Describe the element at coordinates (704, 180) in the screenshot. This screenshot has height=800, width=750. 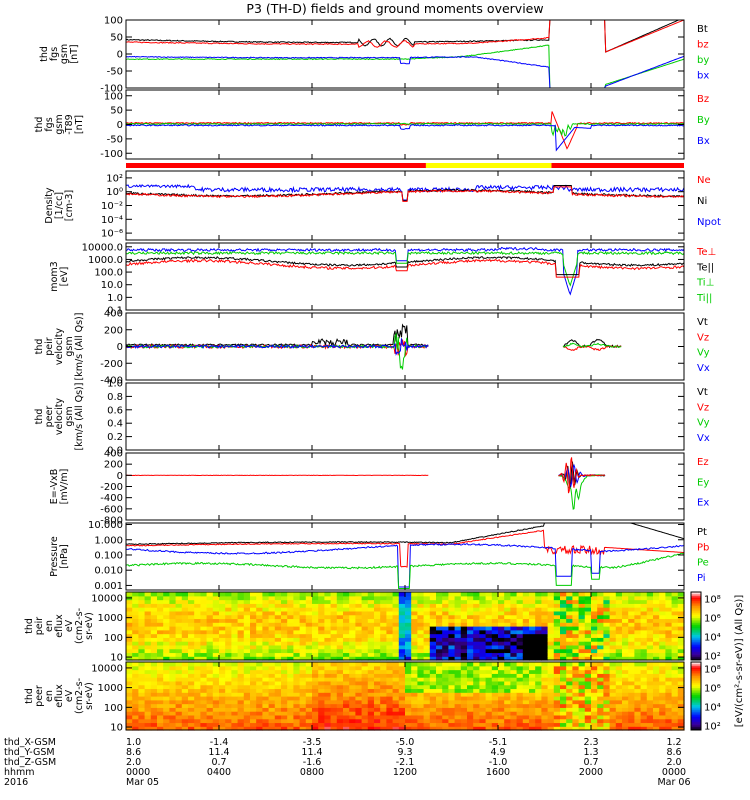
I see `legend-density-Ne: Ne` at that location.